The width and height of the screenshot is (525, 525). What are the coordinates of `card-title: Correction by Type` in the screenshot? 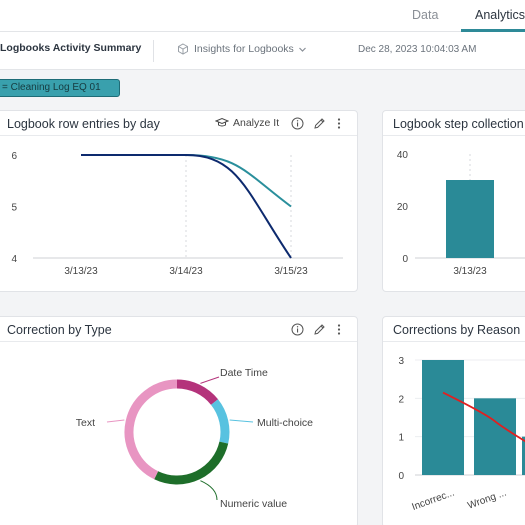 It's located at (59, 330).